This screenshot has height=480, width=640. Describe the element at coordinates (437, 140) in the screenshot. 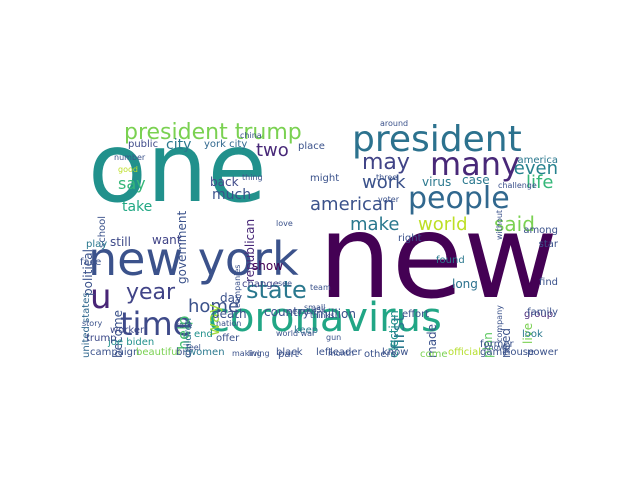

I see `cloud-word: president` at that location.